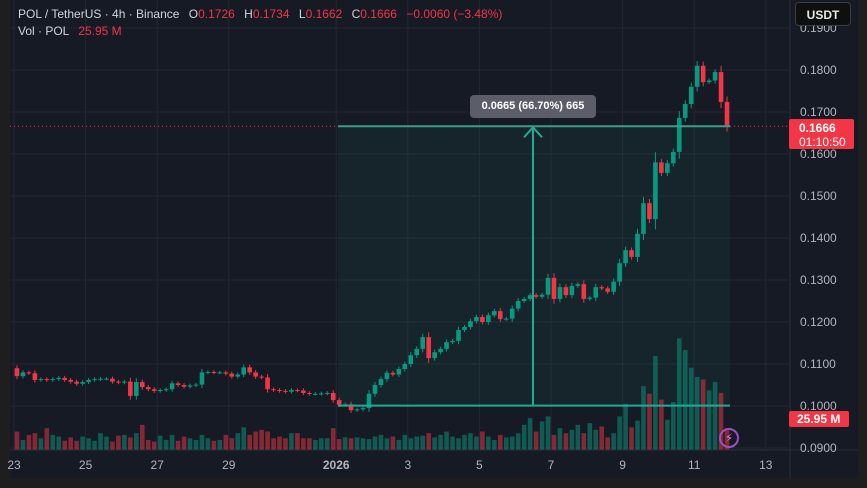  What do you see at coordinates (356, 14) in the screenshot?
I see `close-label: C` at bounding box center [356, 14].